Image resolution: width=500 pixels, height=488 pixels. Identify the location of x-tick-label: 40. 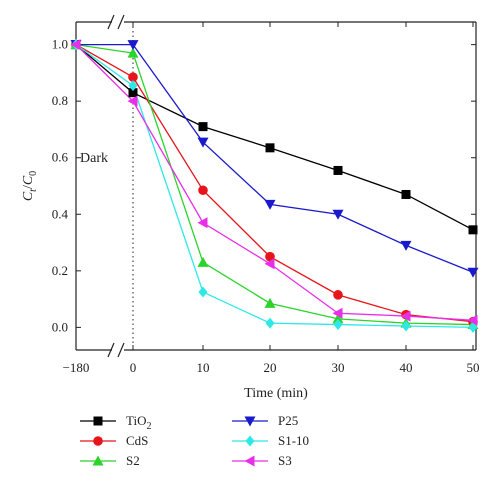
(406, 367).